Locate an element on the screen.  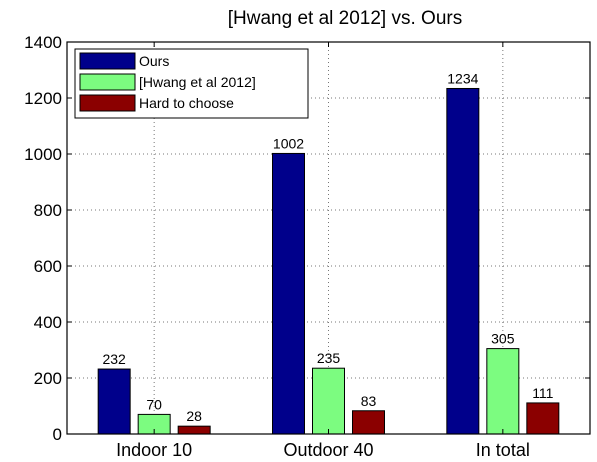
data-label: 1002 is located at coordinates (288, 143).